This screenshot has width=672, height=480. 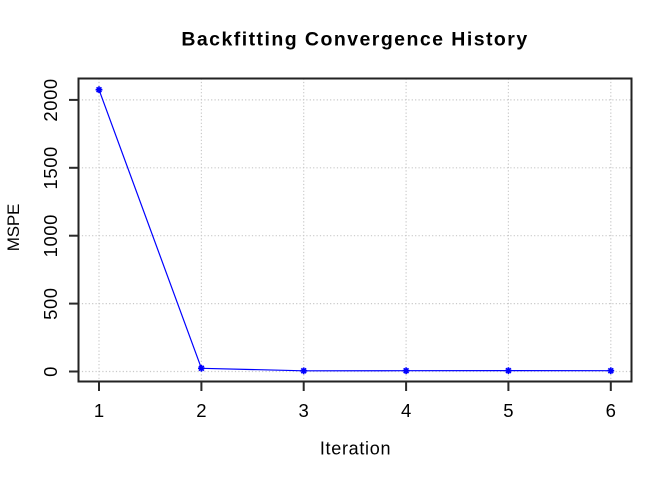 I want to click on svg-text: 2, so click(x=201, y=410).